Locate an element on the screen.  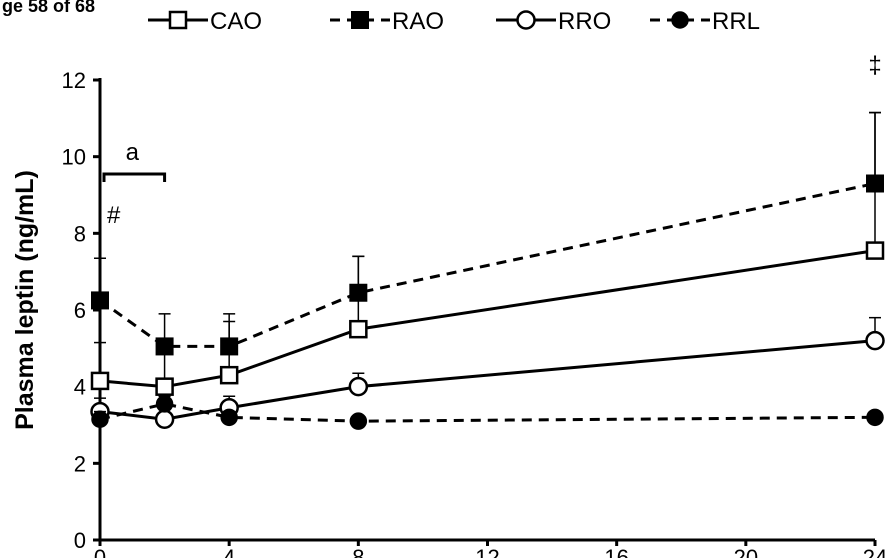
series-line-rrl is located at coordinates (487, 412).